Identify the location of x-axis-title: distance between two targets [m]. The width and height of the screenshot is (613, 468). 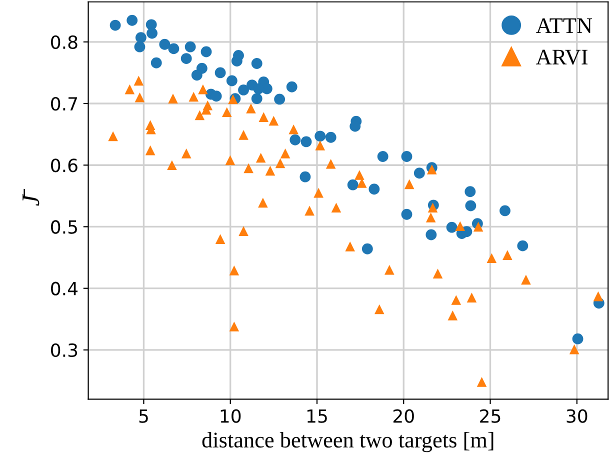
(348, 442).